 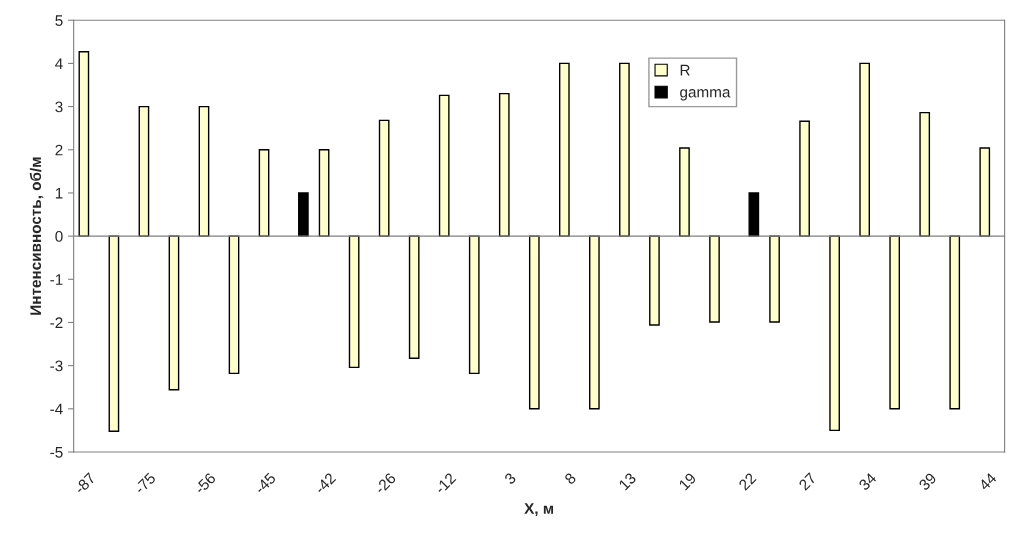 I want to click on x-tick-label: 8, so click(x=570, y=478).